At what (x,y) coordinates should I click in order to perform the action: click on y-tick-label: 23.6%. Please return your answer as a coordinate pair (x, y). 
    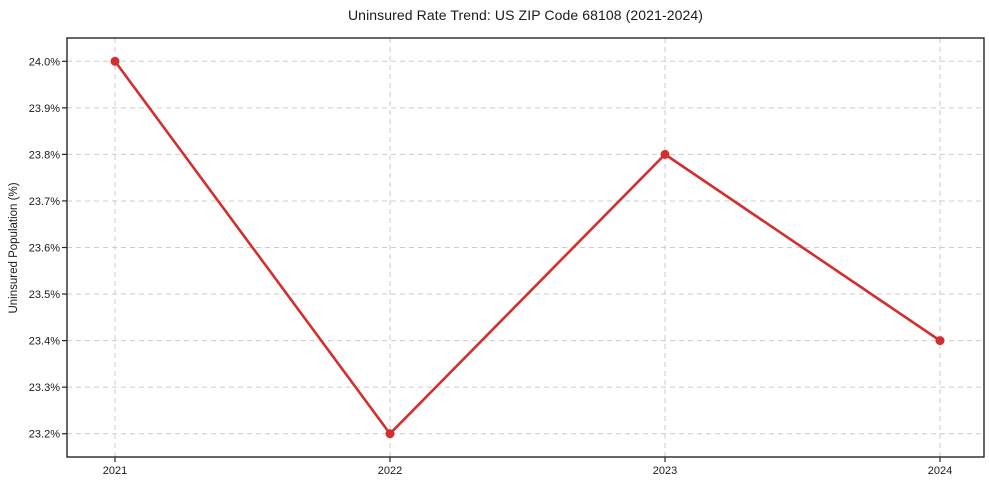
    Looking at the image, I should click on (44, 249).